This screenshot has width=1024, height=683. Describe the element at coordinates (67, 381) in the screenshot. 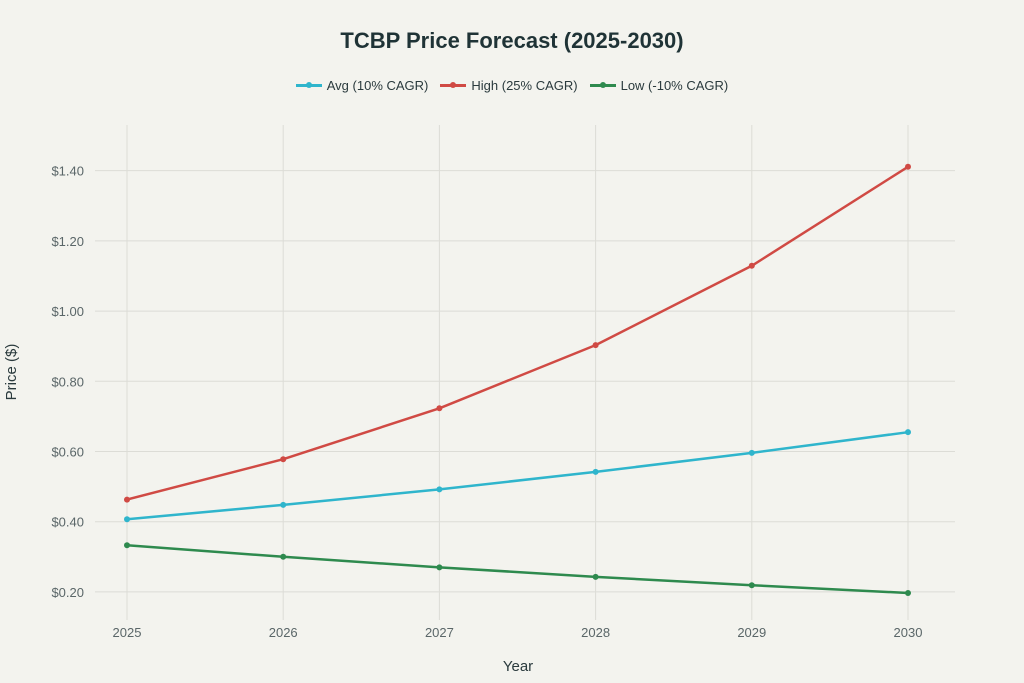

I see `y-tick-label: $0.80` at that location.